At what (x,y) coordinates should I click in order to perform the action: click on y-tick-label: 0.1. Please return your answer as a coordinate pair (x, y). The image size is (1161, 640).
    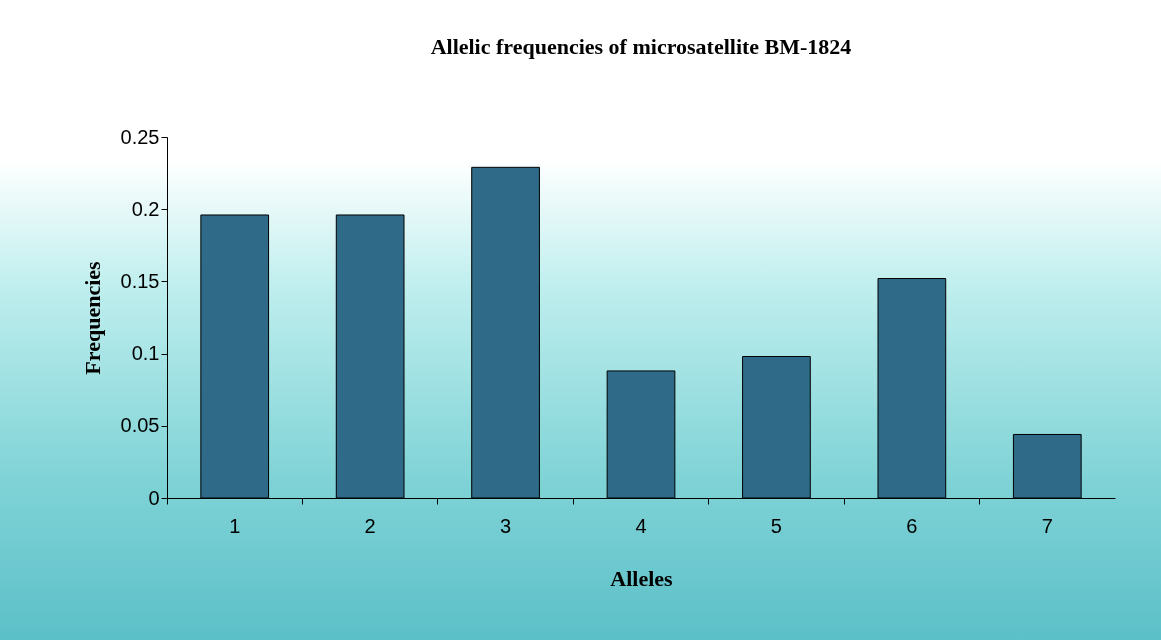
    Looking at the image, I should click on (145, 353).